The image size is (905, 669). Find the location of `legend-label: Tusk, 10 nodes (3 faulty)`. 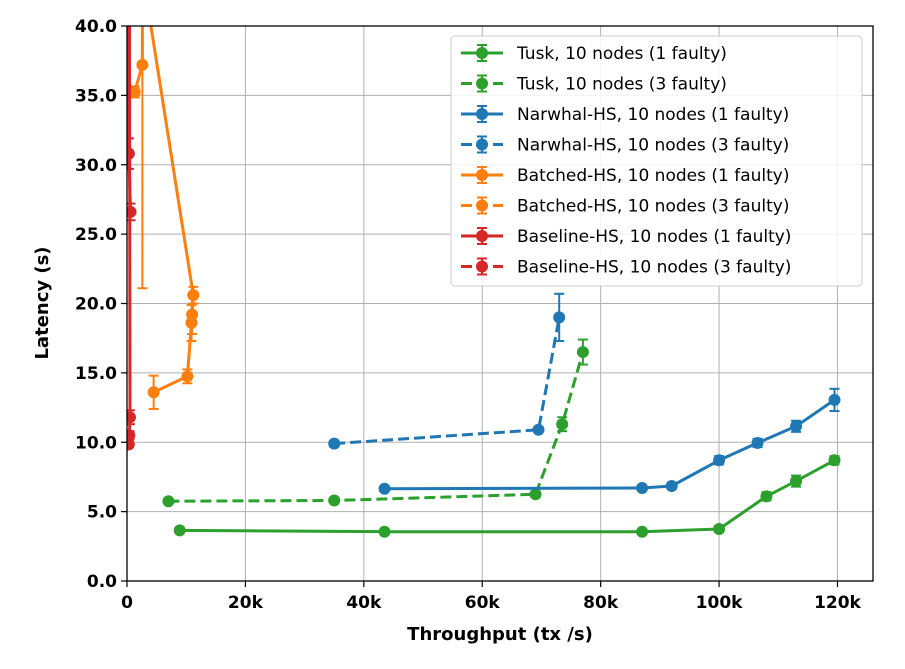

legend-label: Tusk, 10 nodes (3 faulty) is located at coordinates (621, 85).